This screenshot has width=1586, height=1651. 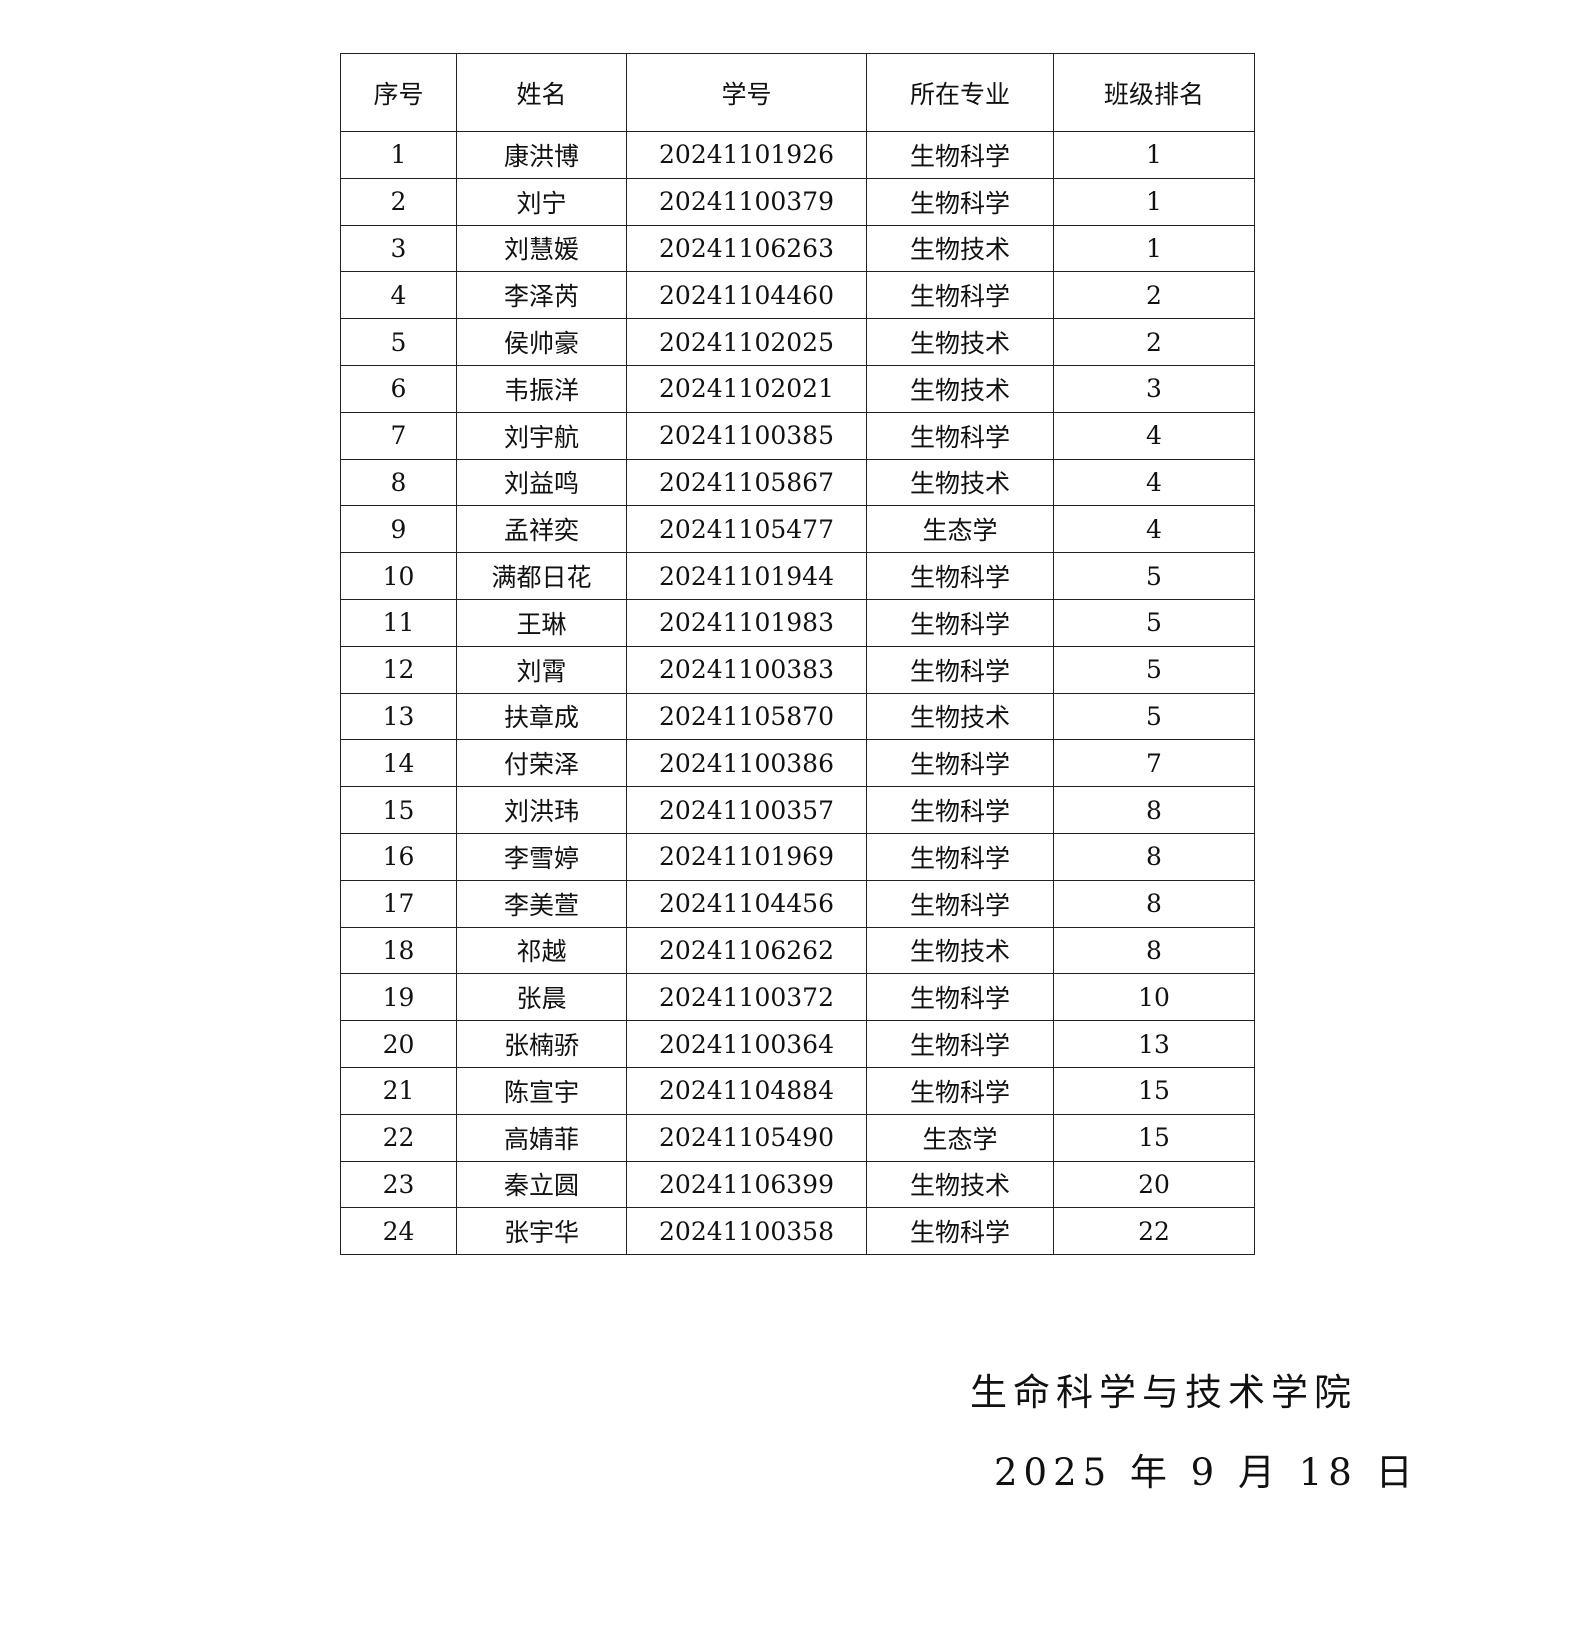 What do you see at coordinates (398, 529) in the screenshot?
I see `cell-index: 9` at bounding box center [398, 529].